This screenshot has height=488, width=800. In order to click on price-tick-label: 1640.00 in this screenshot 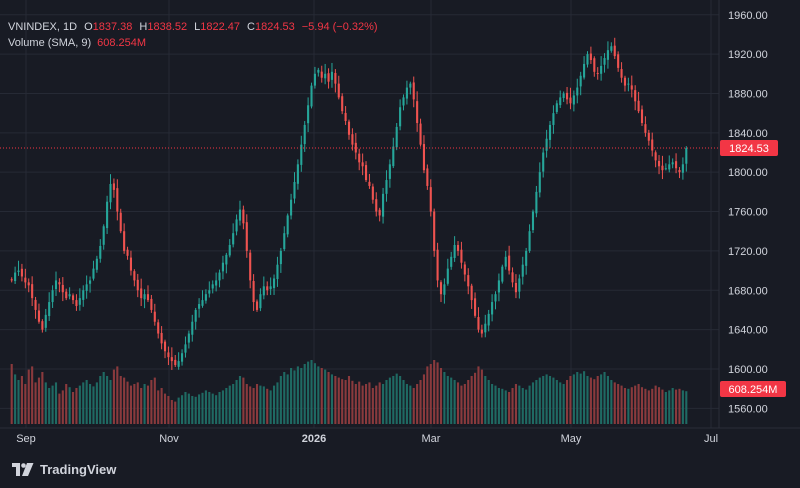, I will do `click(748, 331)`.